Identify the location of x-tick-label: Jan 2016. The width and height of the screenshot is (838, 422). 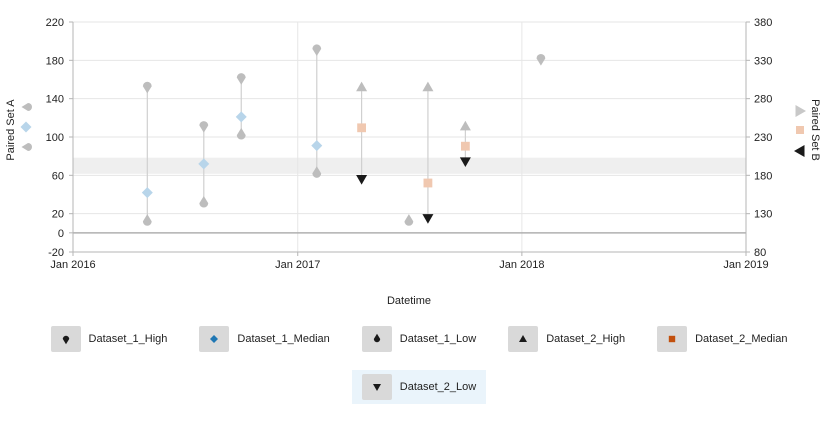
(72, 265).